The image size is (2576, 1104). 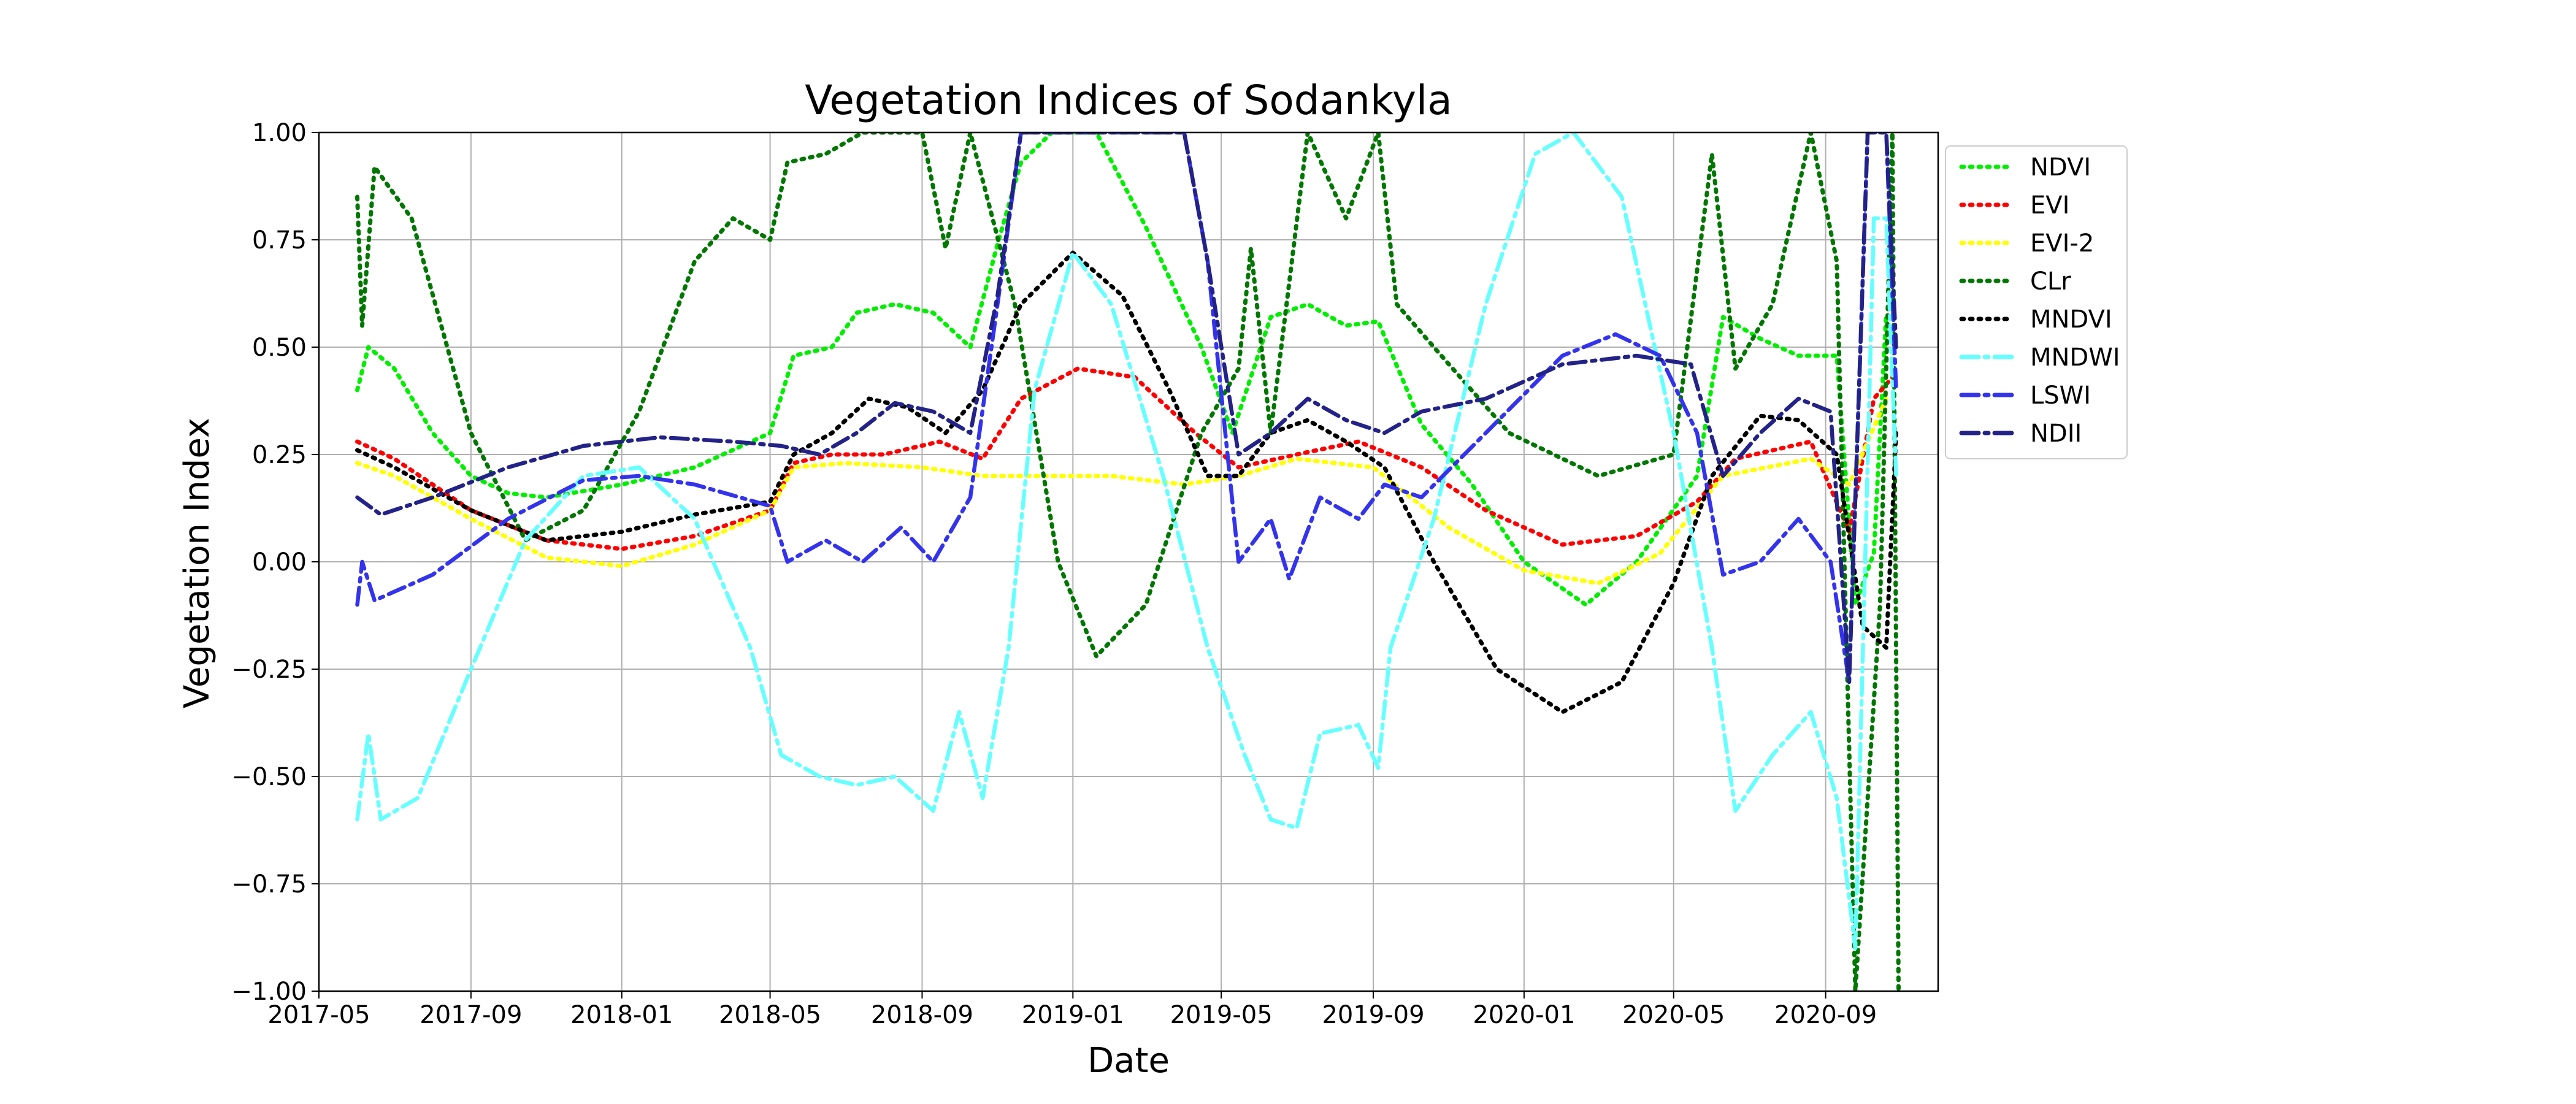 What do you see at coordinates (2056, 434) in the screenshot?
I see `legend-label-ndii: NDII` at bounding box center [2056, 434].